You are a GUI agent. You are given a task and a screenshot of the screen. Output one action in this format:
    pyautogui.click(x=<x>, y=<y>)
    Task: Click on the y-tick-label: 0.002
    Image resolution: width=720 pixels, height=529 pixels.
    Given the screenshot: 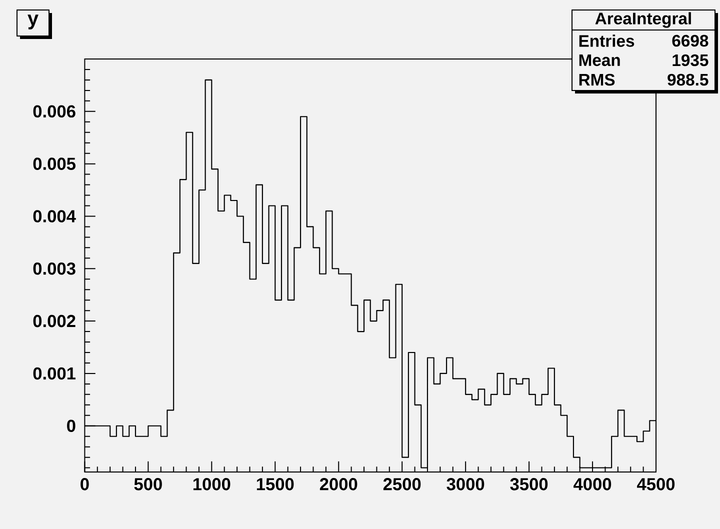 What is the action you would take?
    pyautogui.click(x=54, y=321)
    